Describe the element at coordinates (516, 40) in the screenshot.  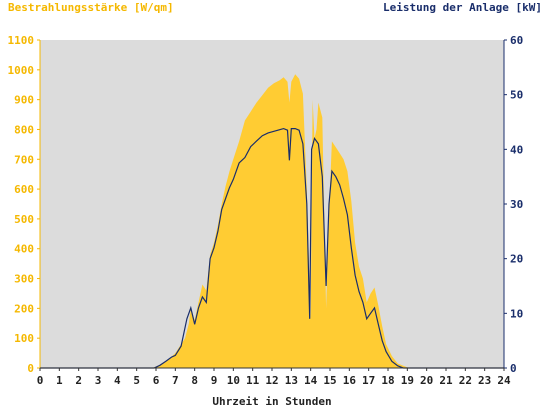
I see `right-y-tick-label: 60` at that location.